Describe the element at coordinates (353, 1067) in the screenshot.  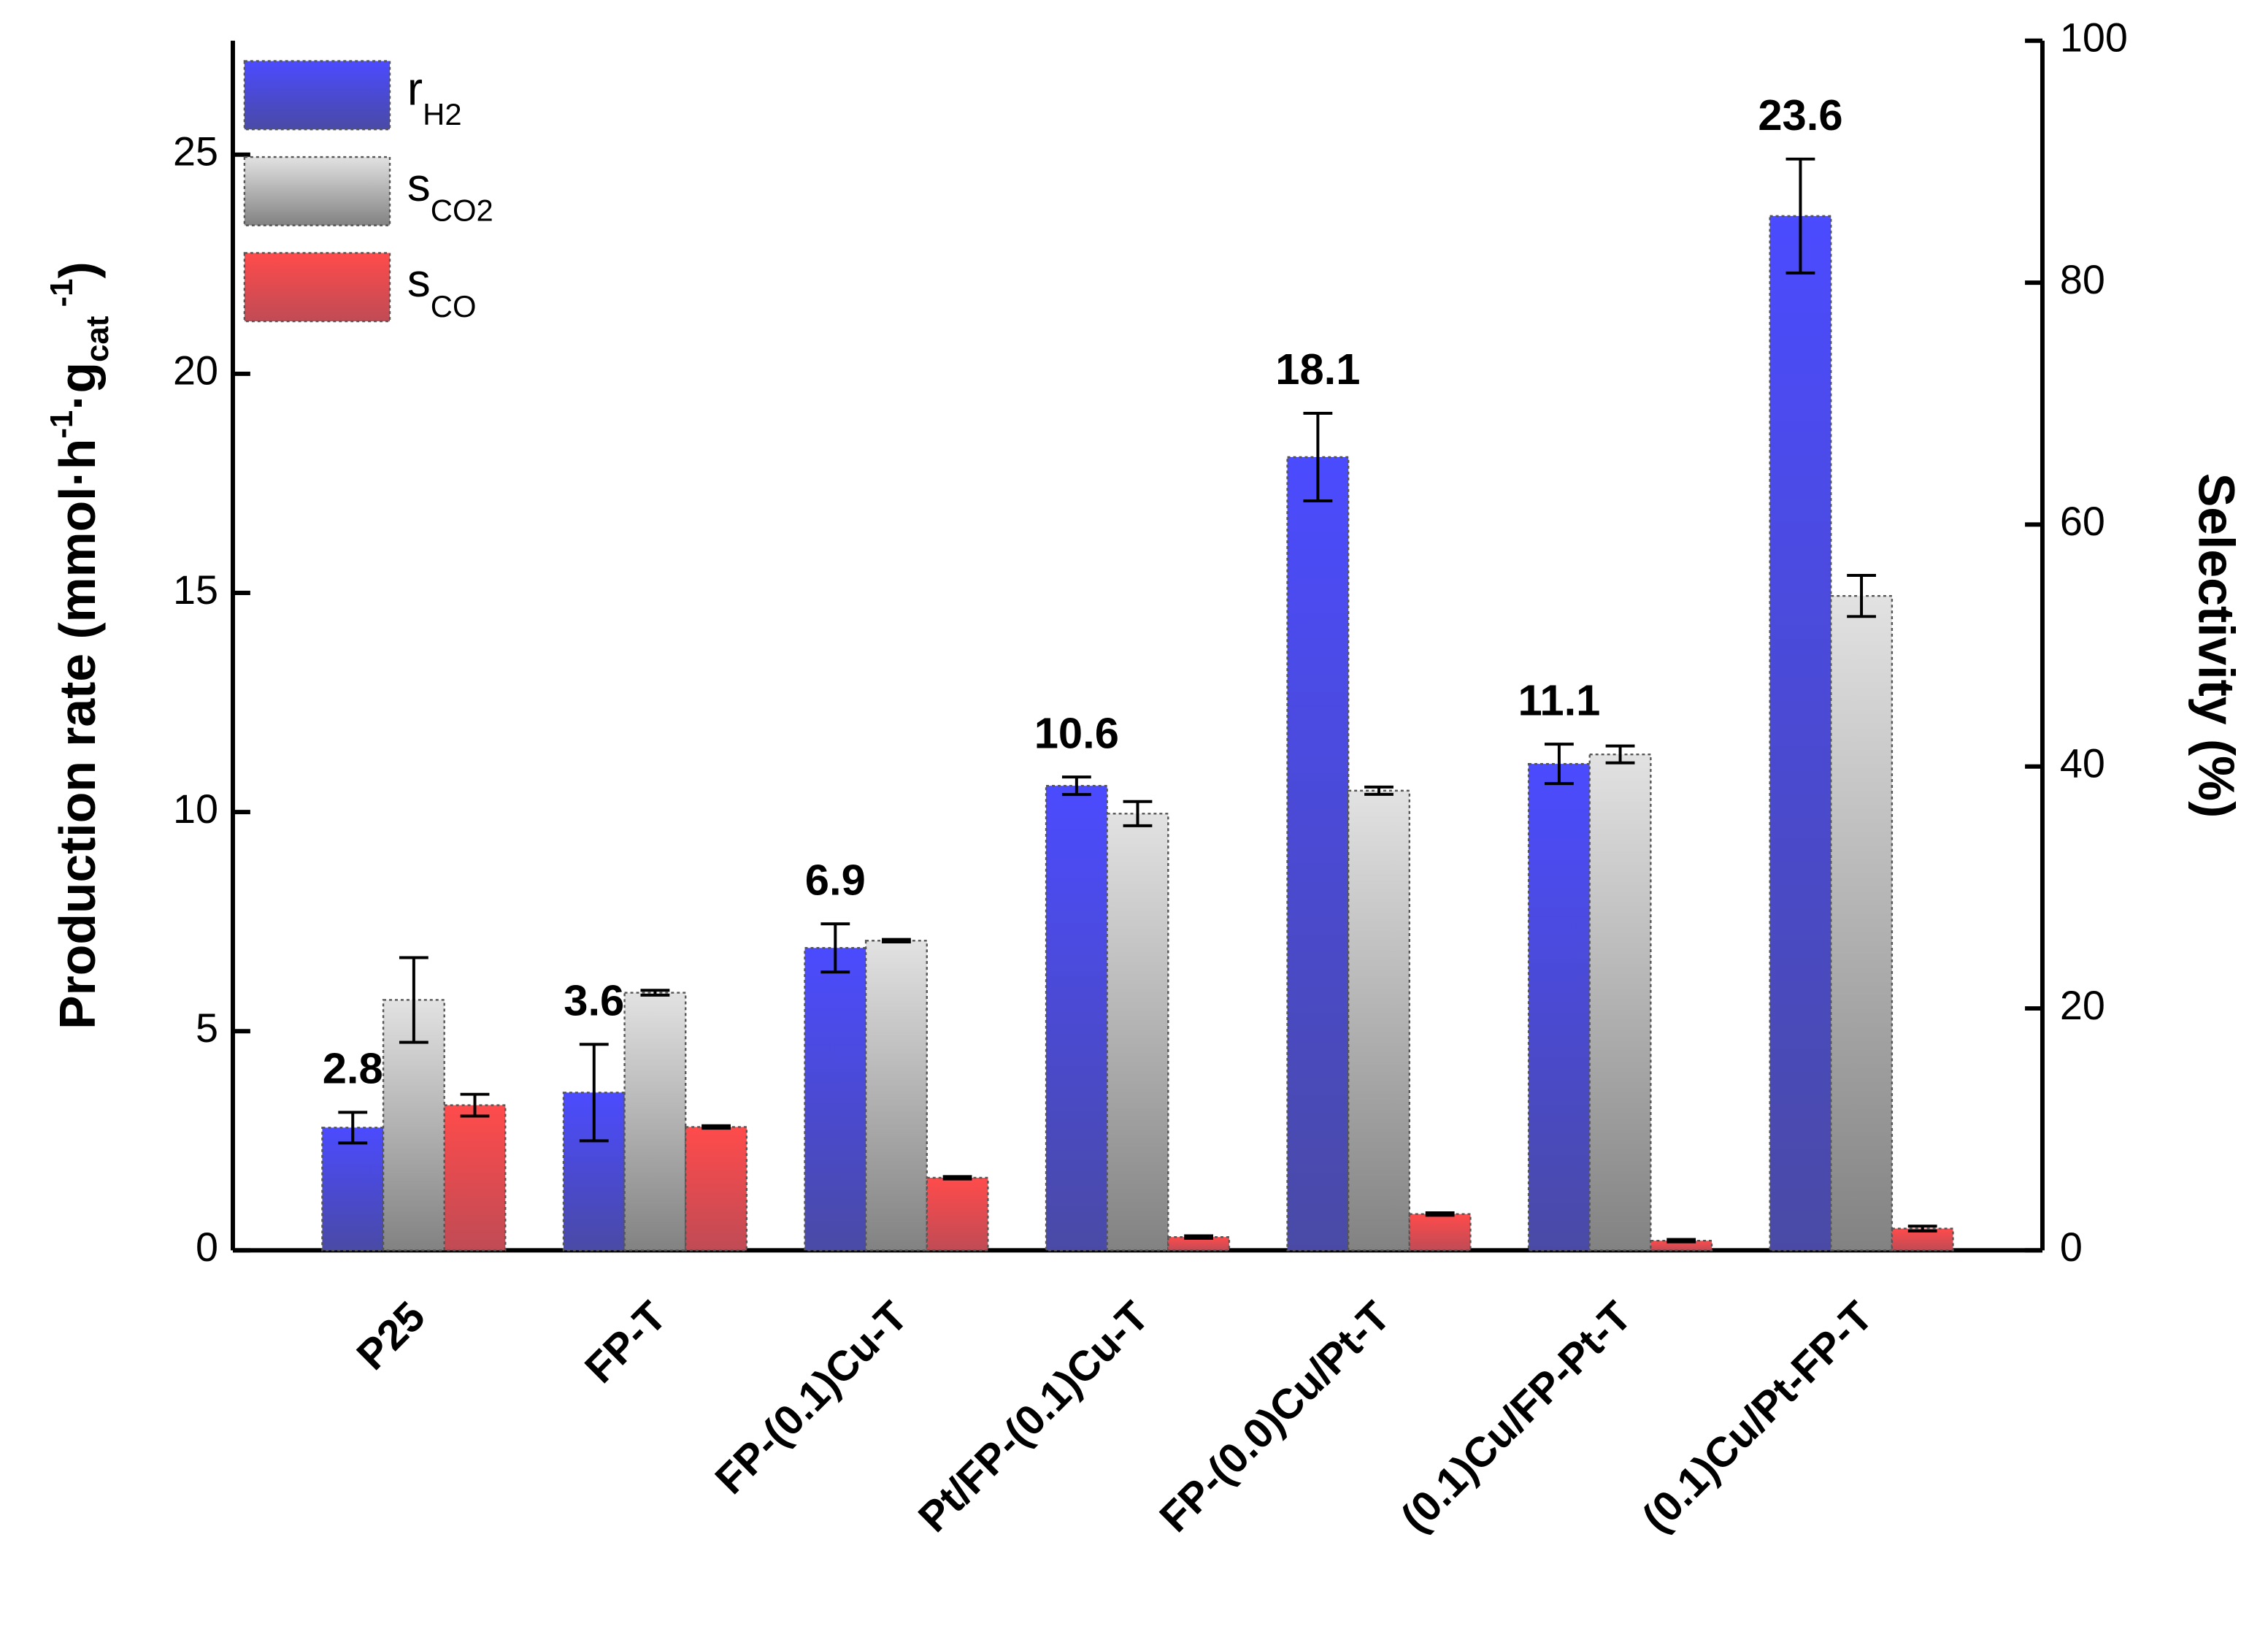
I see `value-label: 2.8` at that location.